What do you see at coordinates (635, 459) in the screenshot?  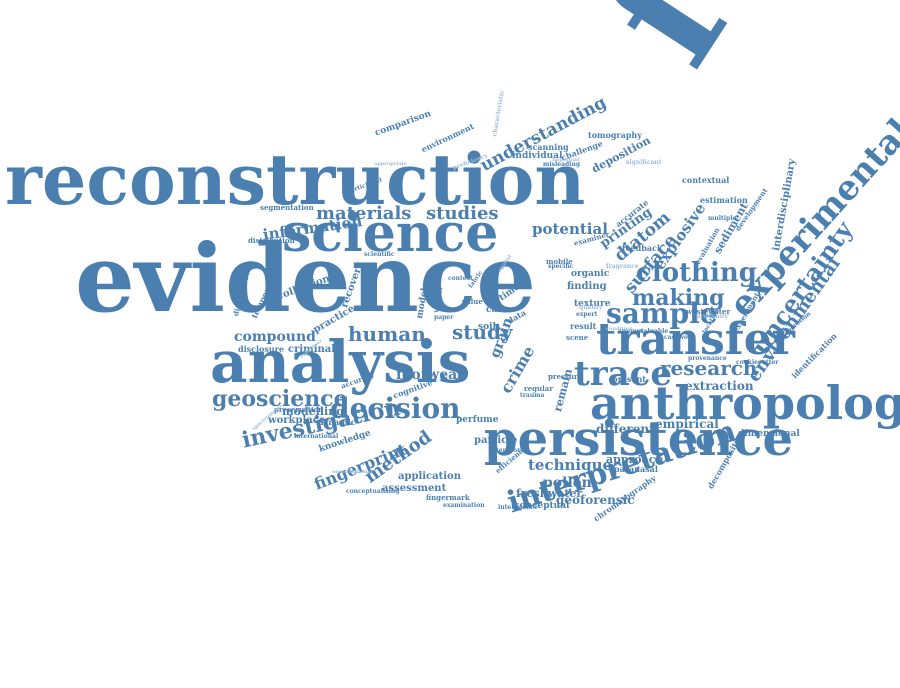 I see `cloud-word: approach` at bounding box center [635, 459].